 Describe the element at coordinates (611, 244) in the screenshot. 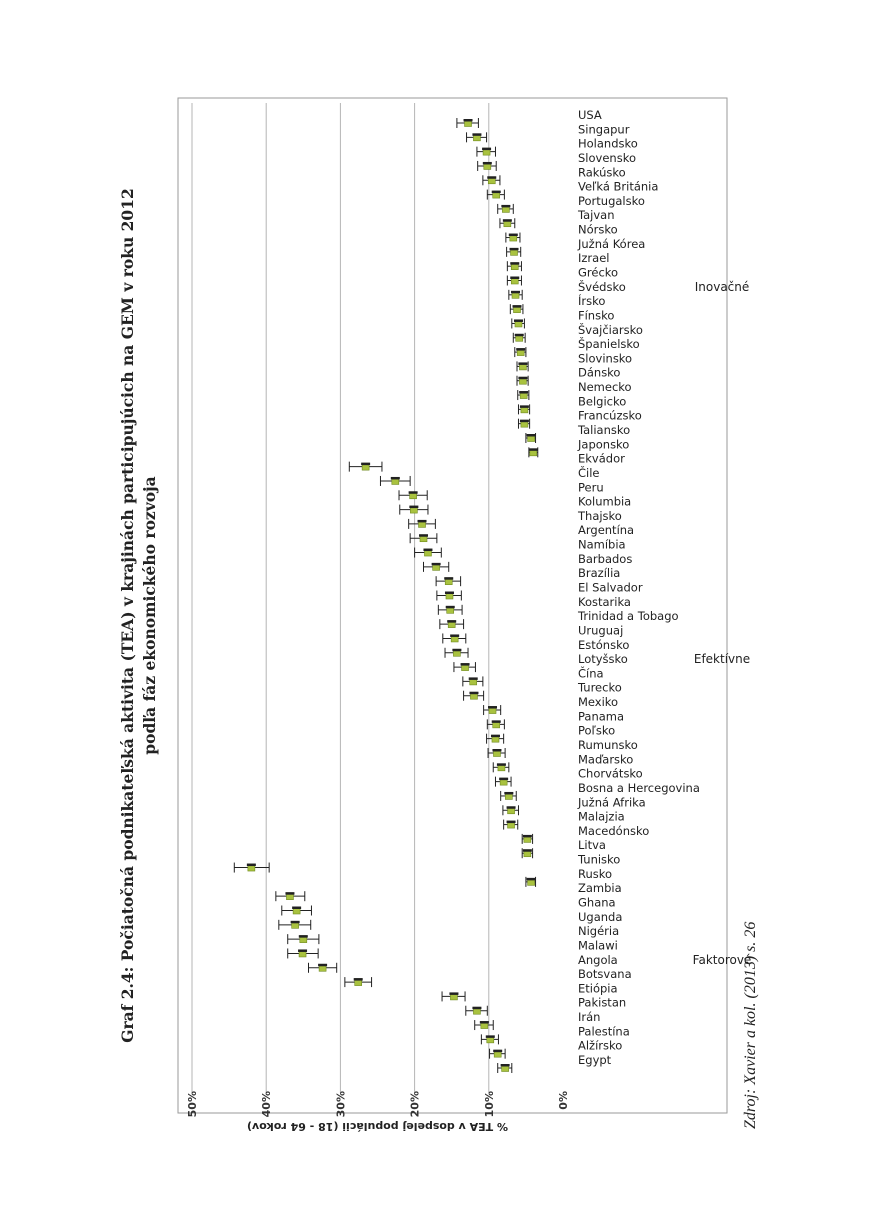

I see `category-label: Južná Kórea` at that location.